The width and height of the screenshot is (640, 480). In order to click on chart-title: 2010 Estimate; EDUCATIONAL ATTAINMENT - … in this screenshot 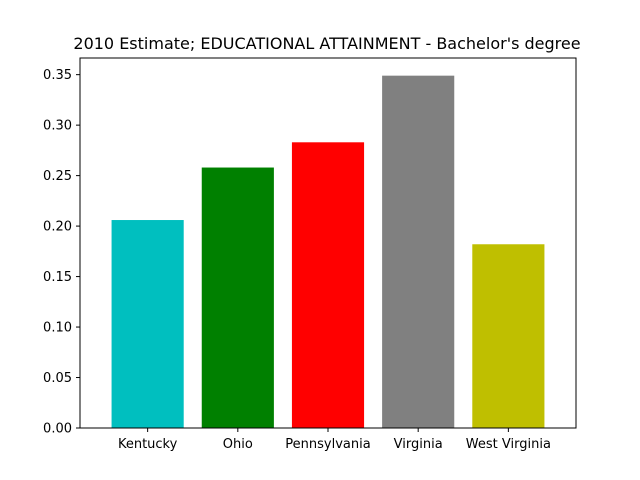, I will do `click(326, 43)`.